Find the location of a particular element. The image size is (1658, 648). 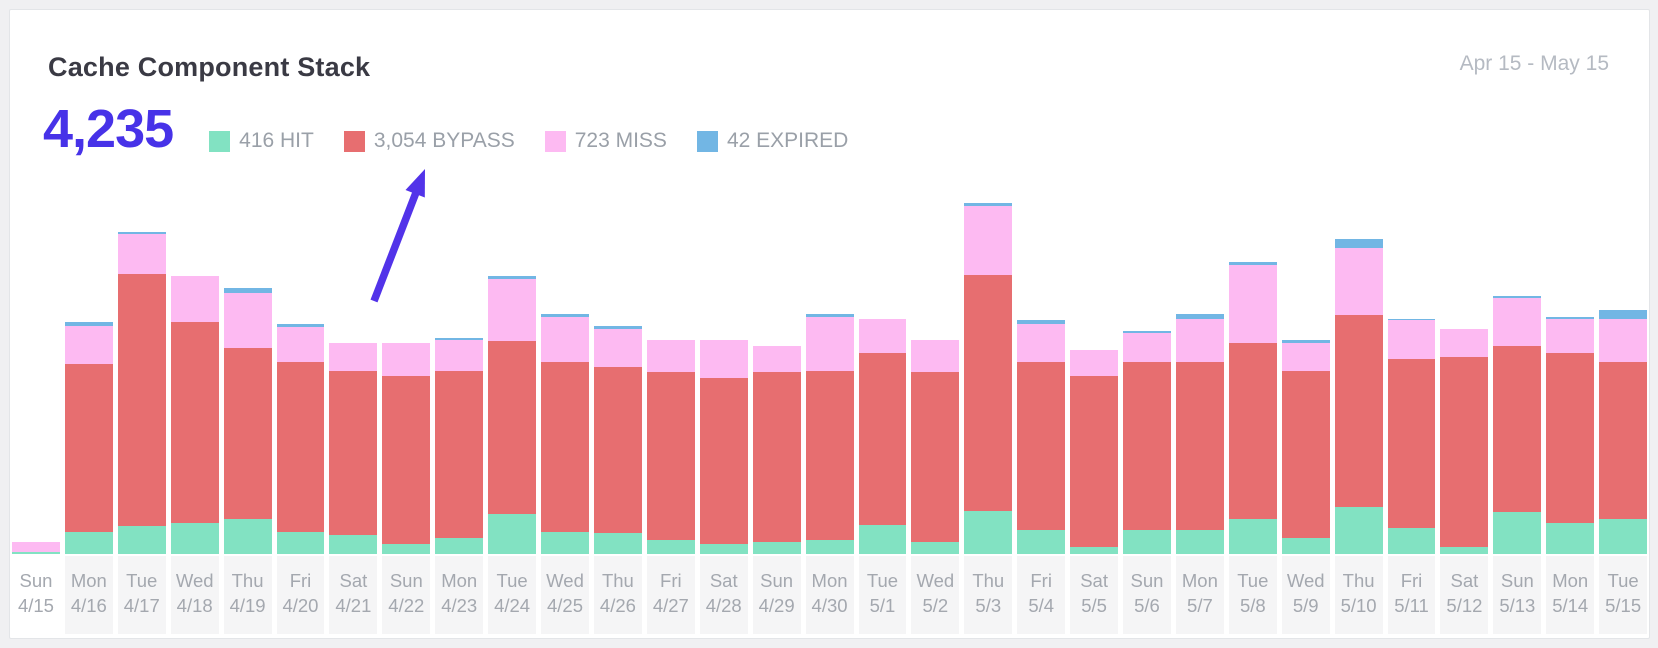

legend-item-hit: 416 HIT is located at coordinates (261, 141).